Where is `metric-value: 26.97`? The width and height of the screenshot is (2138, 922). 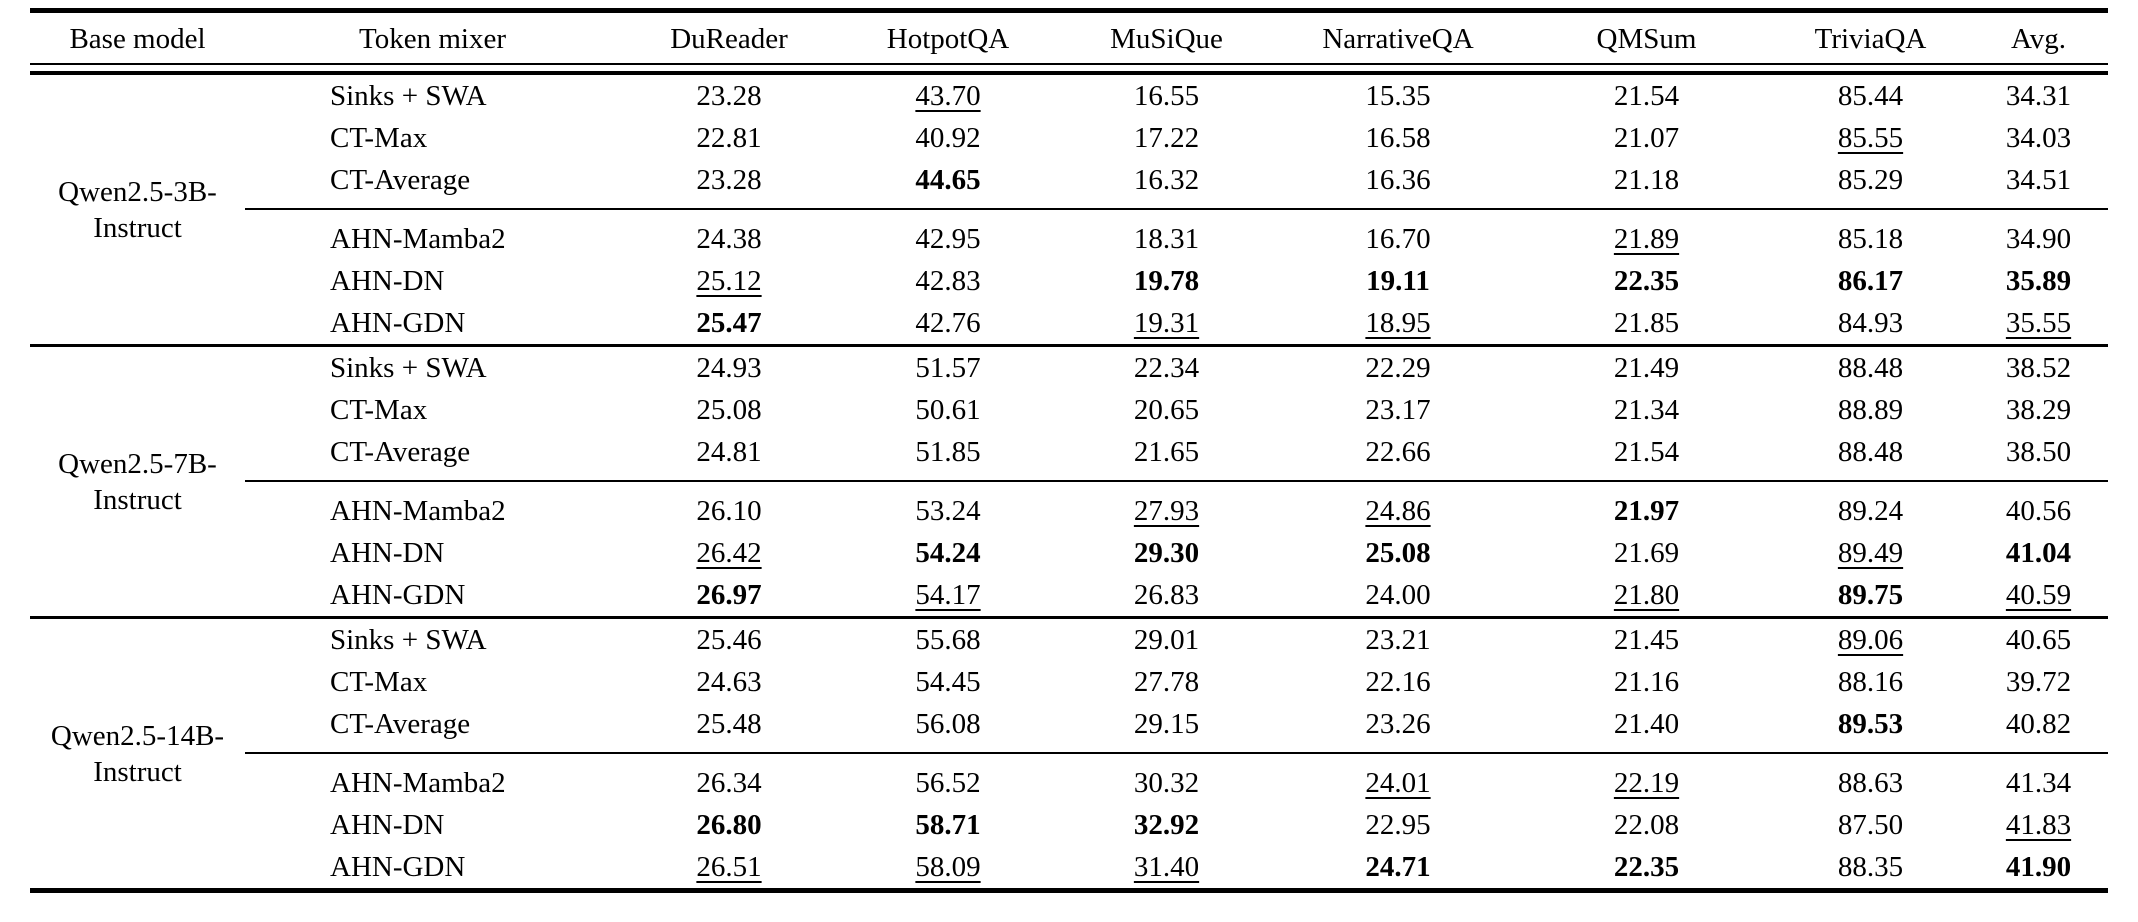 metric-value: 26.97 is located at coordinates (729, 595).